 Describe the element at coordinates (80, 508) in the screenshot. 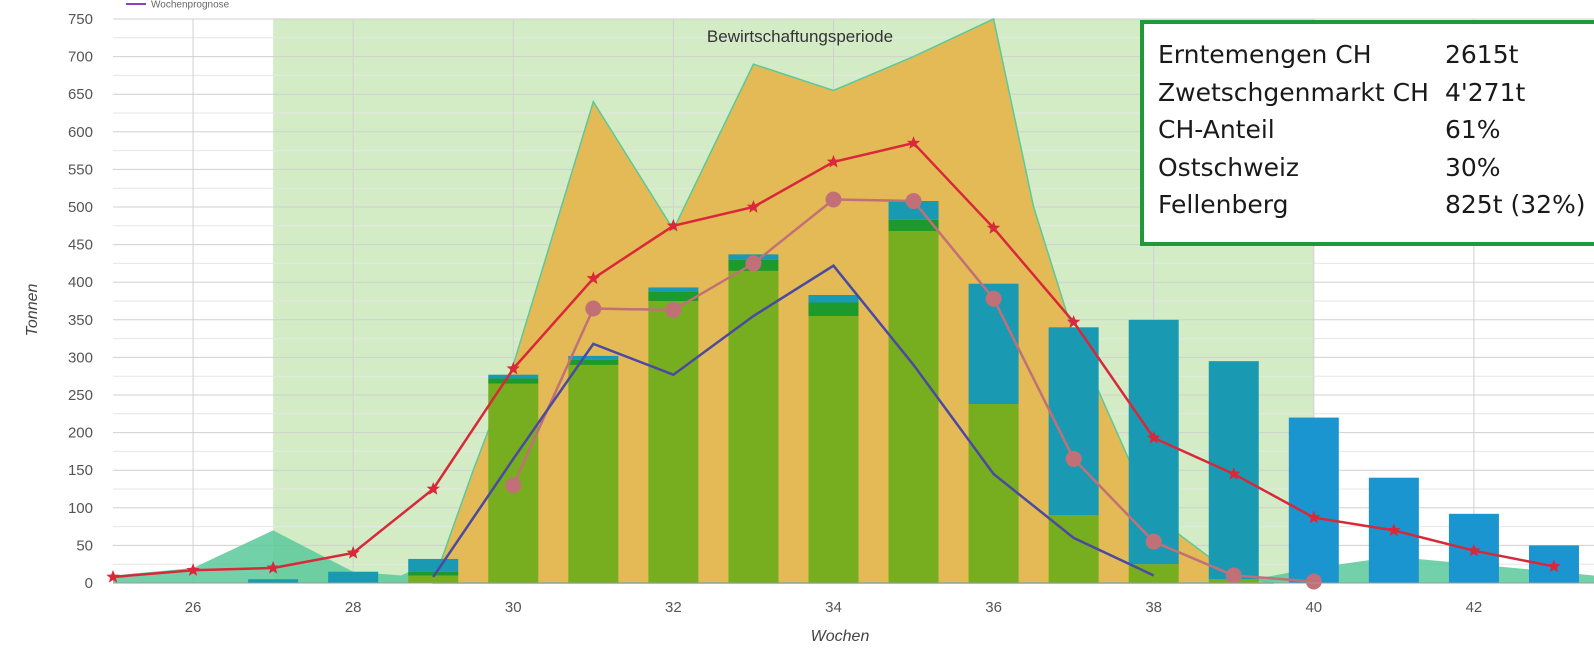

I see `y-tick-label: 100` at that location.